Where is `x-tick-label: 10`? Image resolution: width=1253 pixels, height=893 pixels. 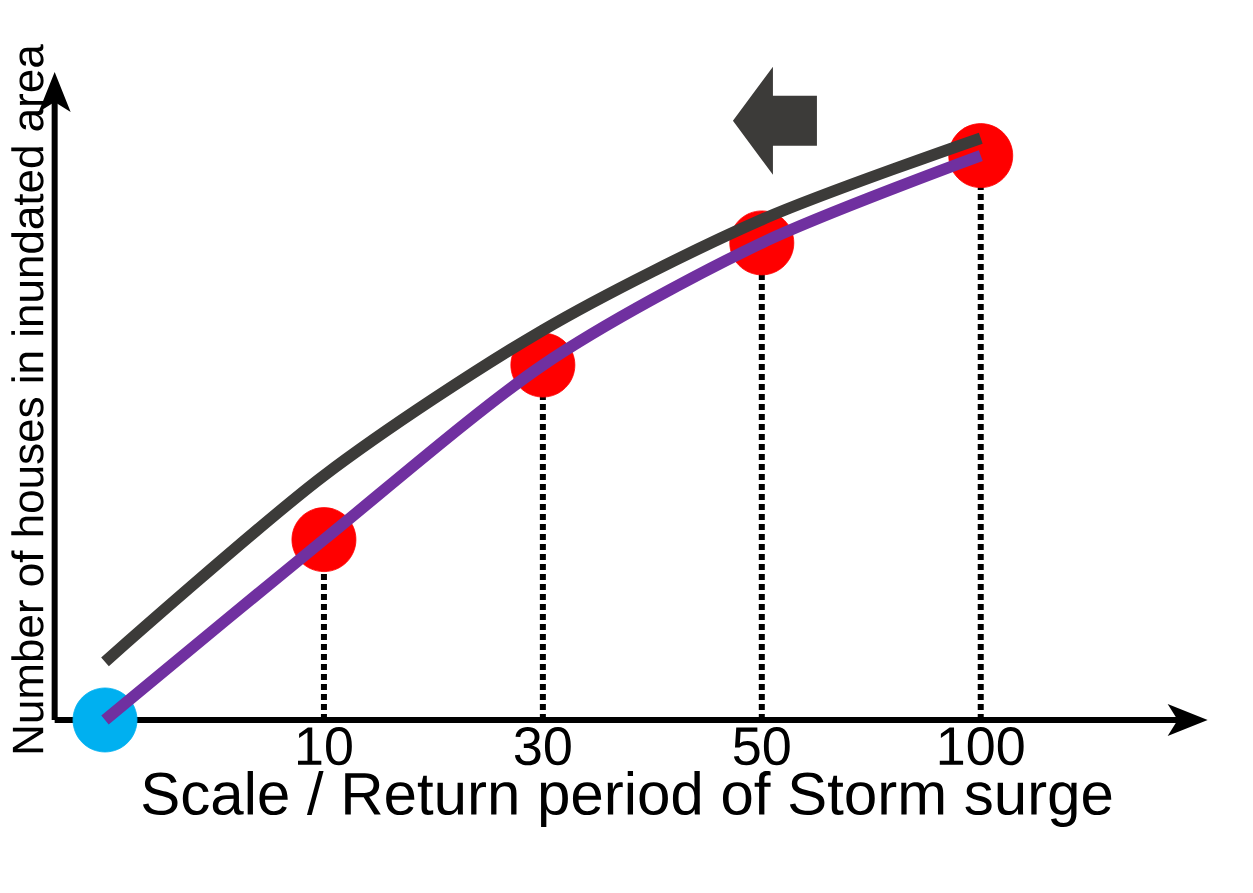 x-tick-label: 10 is located at coordinates (325, 746).